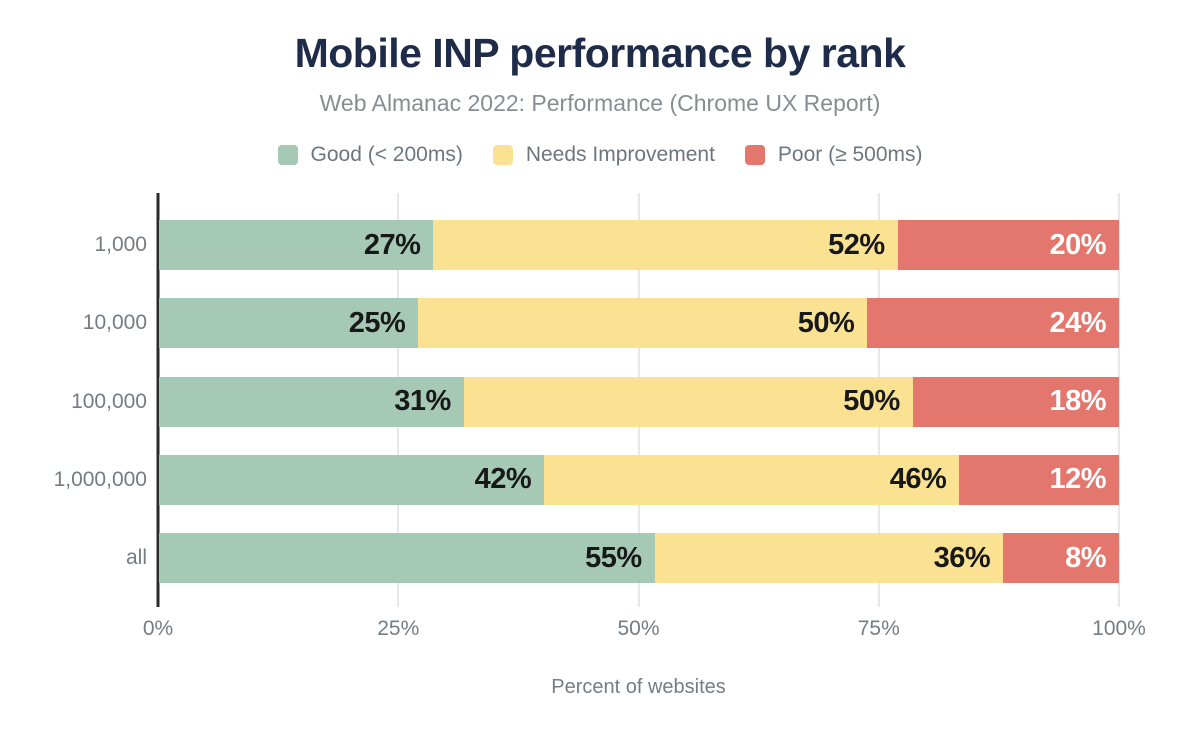 This screenshot has height=742, width=1200. I want to click on y-tick-label-1-000-000: 1,000,000, so click(100, 479).